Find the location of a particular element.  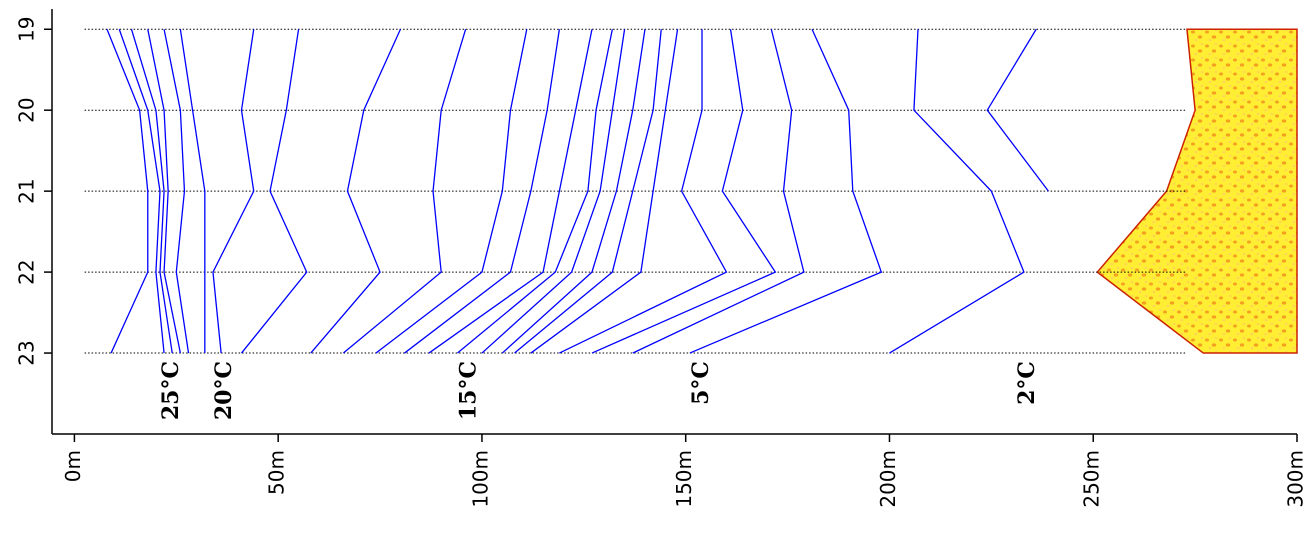

x-tick-label: 150m is located at coordinates (684, 479).